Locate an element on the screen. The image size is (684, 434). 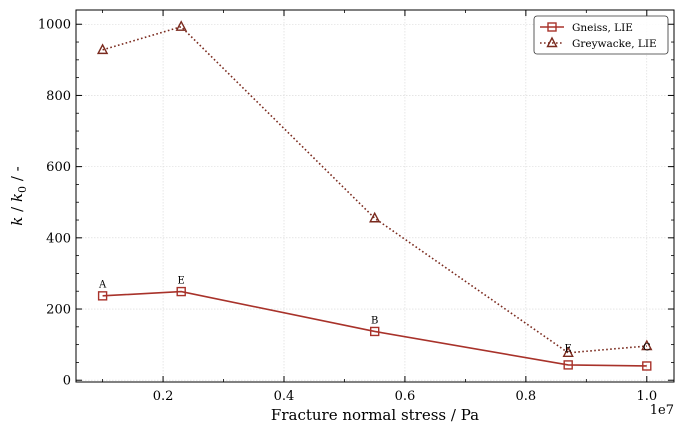
series-line is located at coordinates (374, 328).